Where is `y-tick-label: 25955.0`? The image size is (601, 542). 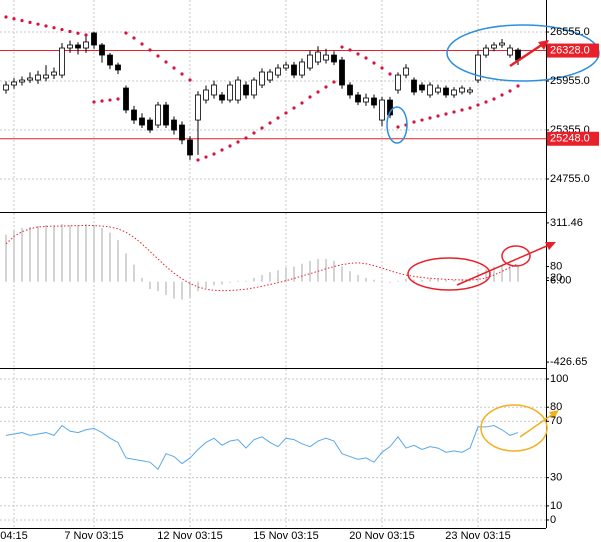
y-tick-label: 25955.0 is located at coordinates (570, 81).